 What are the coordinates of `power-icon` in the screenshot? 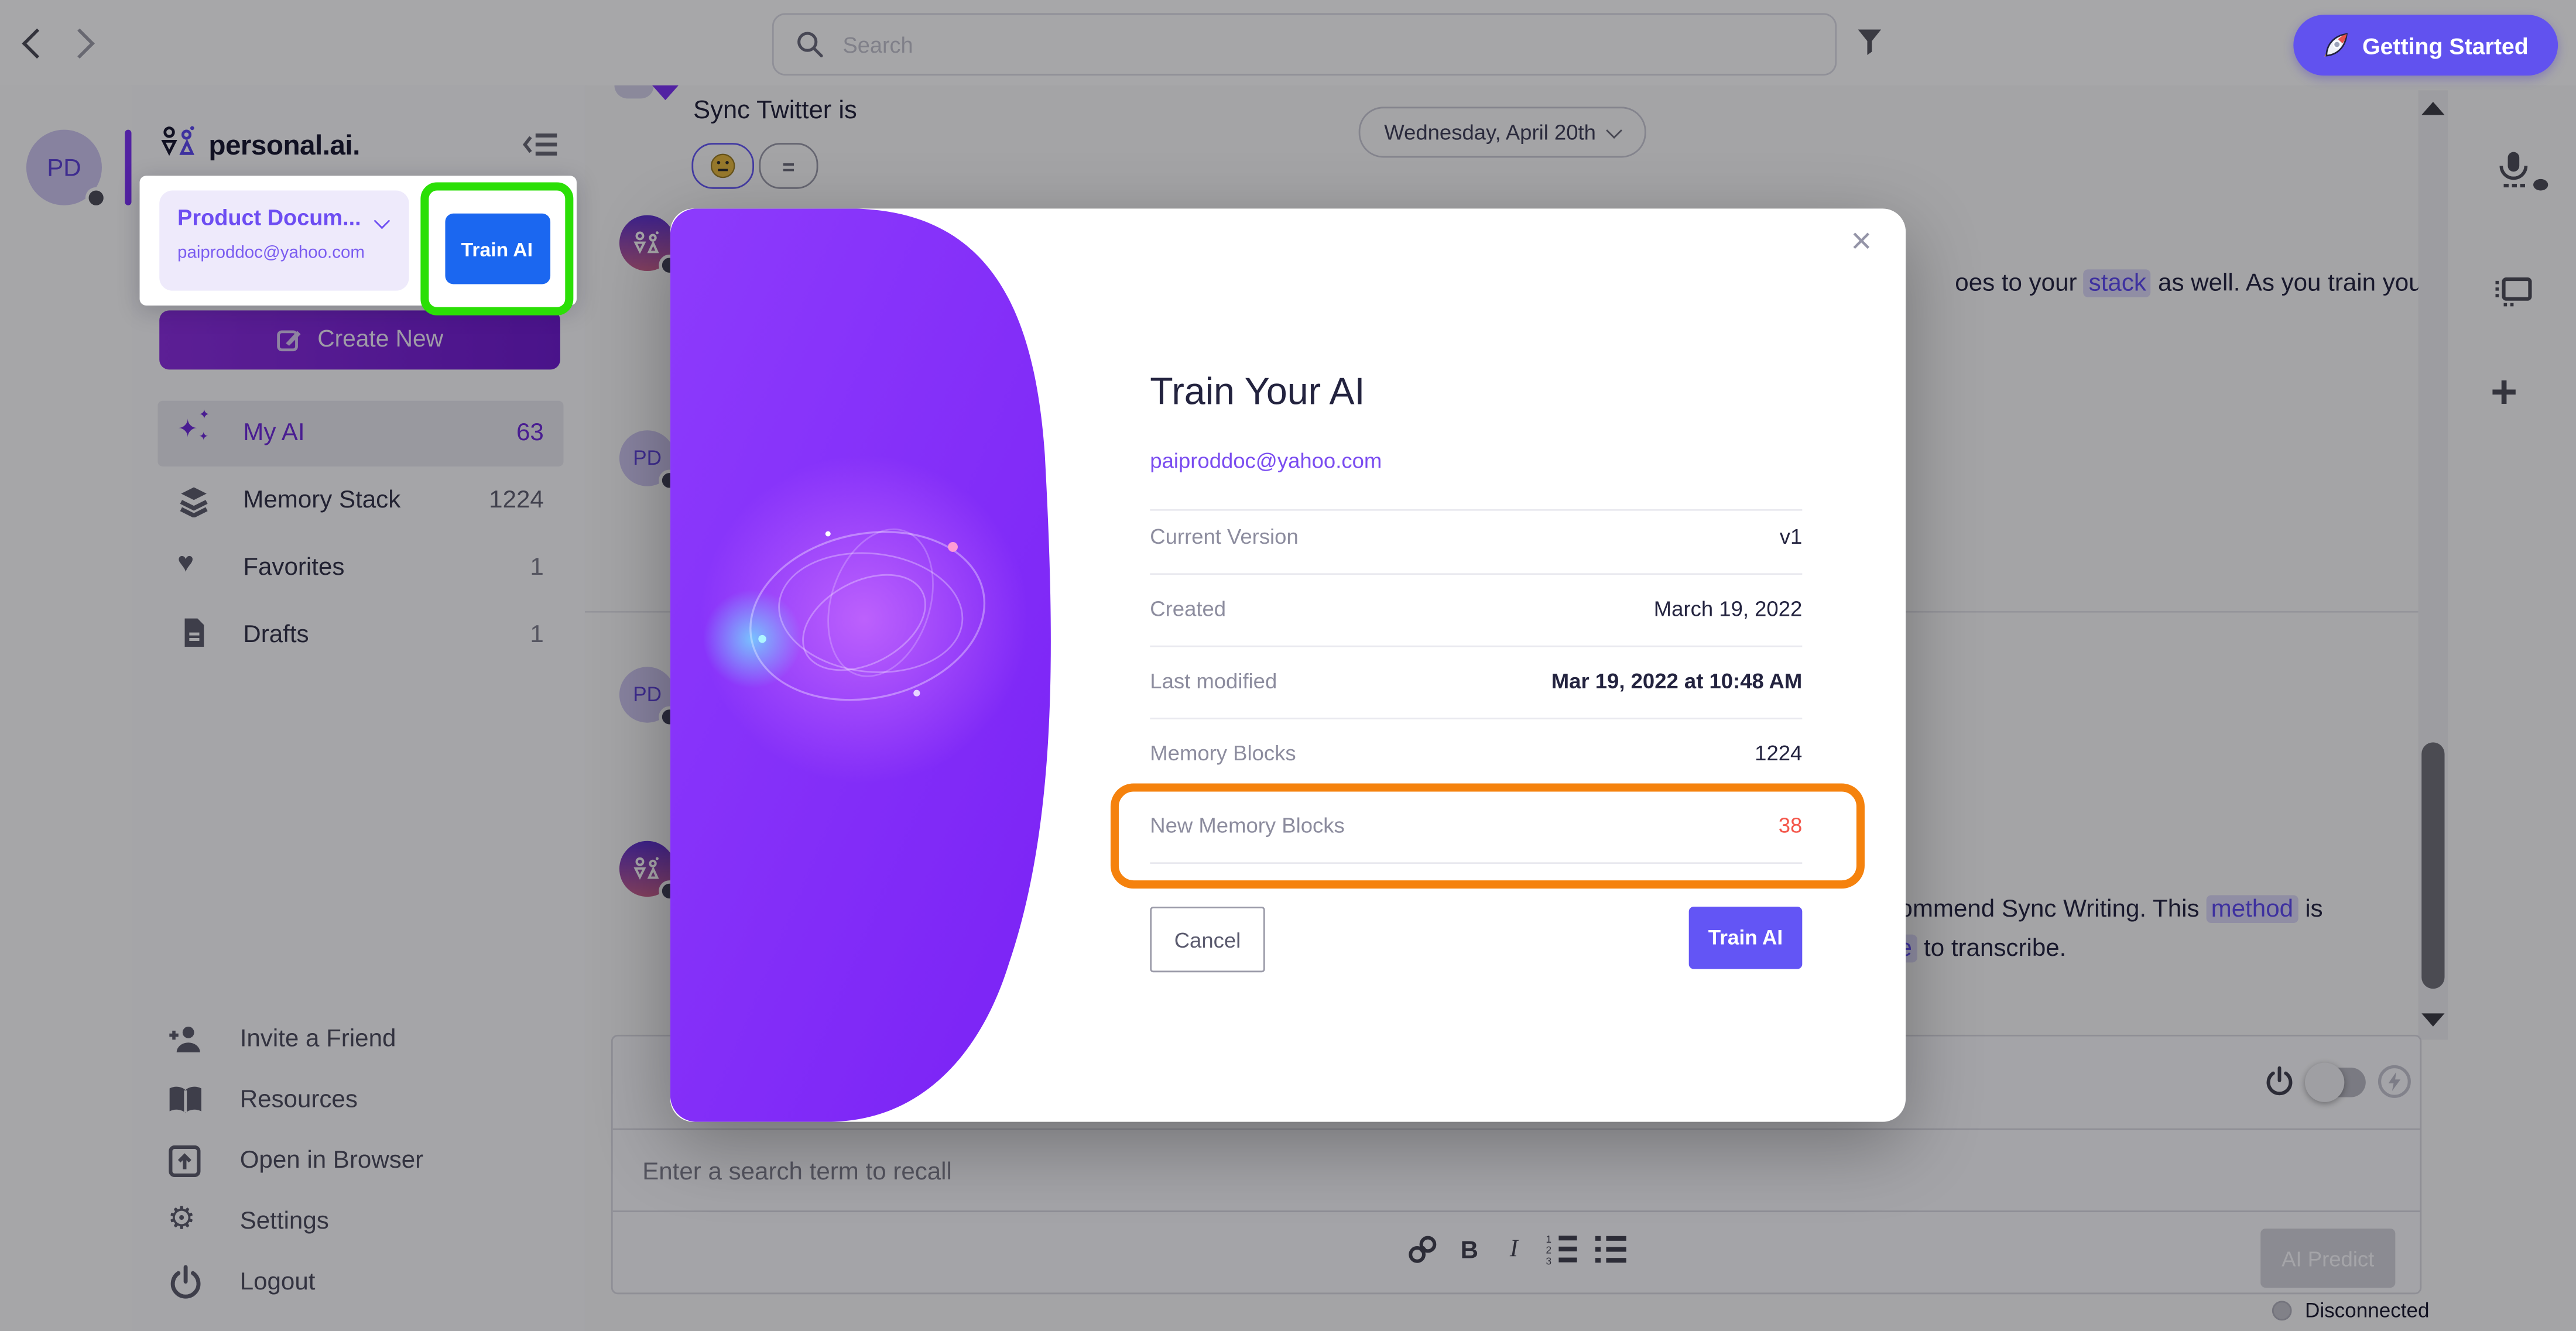 It's located at (2279, 1081).